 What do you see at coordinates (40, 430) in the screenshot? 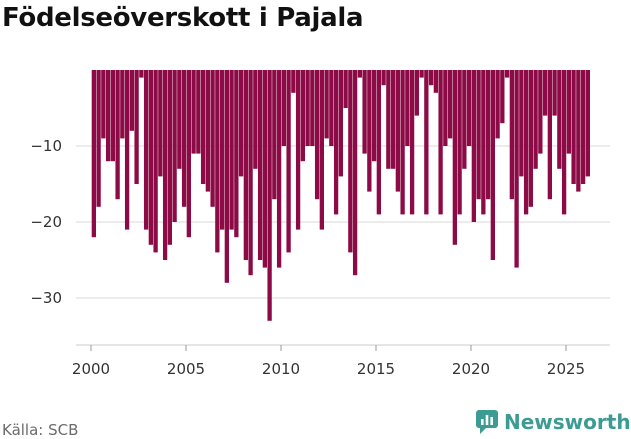
I see `source-note: Källa: SCB` at bounding box center [40, 430].